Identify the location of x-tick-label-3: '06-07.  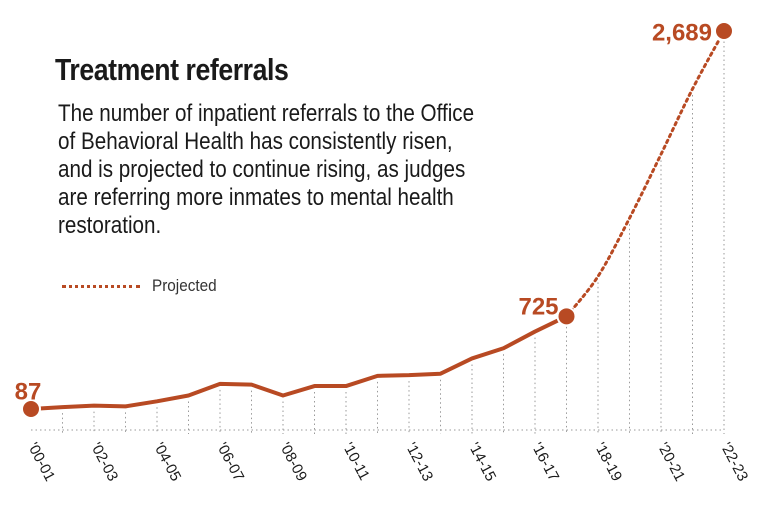
(230, 462).